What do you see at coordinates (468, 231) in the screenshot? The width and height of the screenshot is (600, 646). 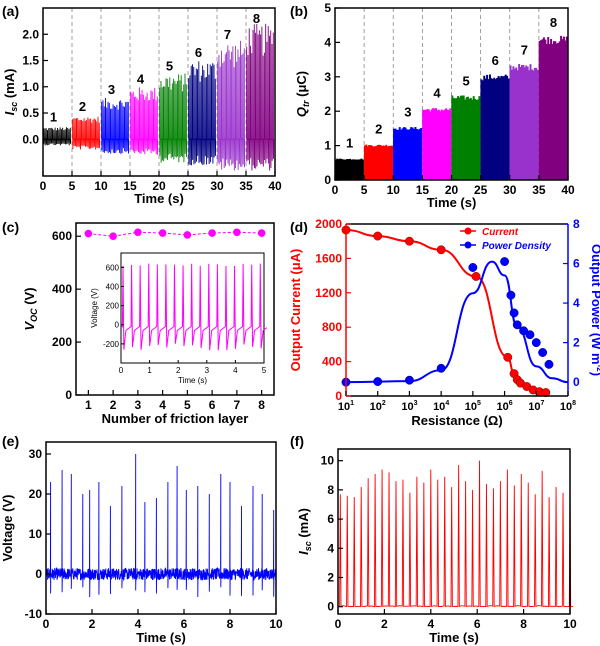 I see `d-legend-current-marker` at bounding box center [468, 231].